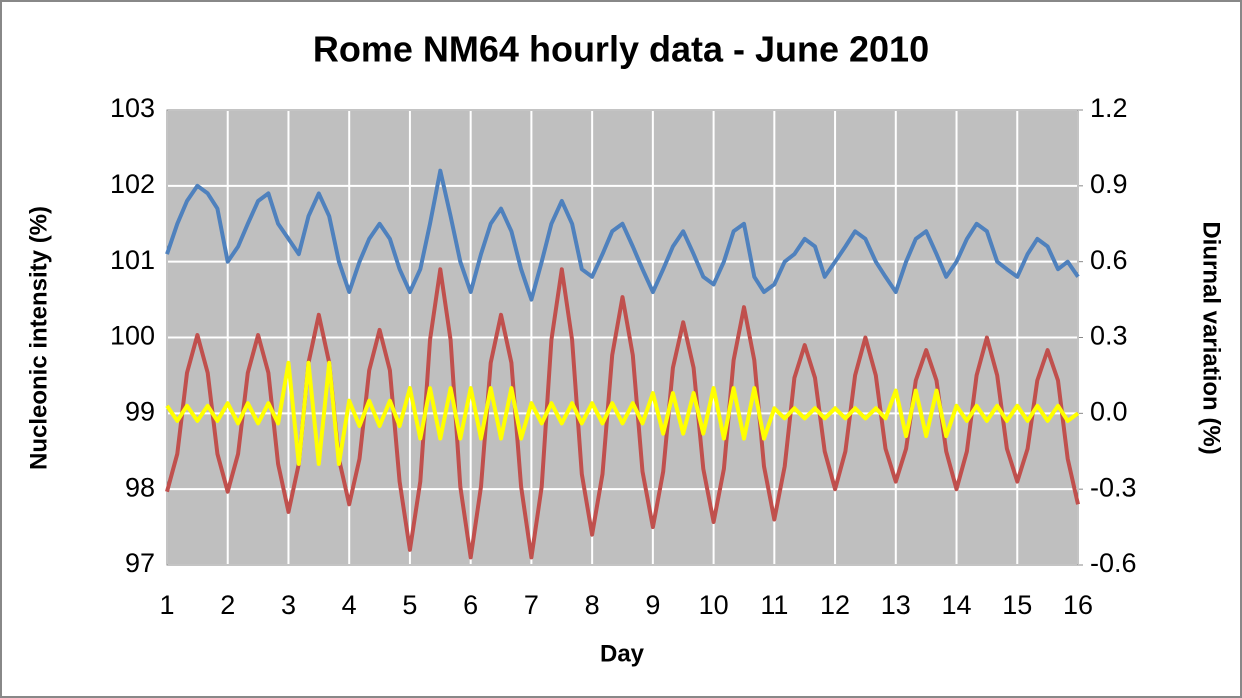 This screenshot has height=698, width=1242. What do you see at coordinates (1017, 605) in the screenshot?
I see `x-tick-label: 15` at bounding box center [1017, 605].